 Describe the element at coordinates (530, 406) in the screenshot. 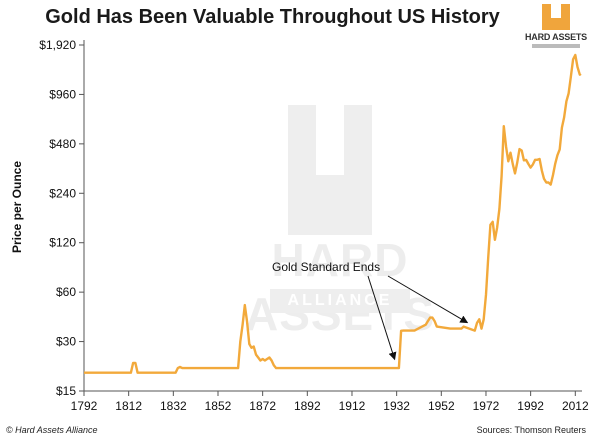

I see `x-tick-label: 1992` at that location.